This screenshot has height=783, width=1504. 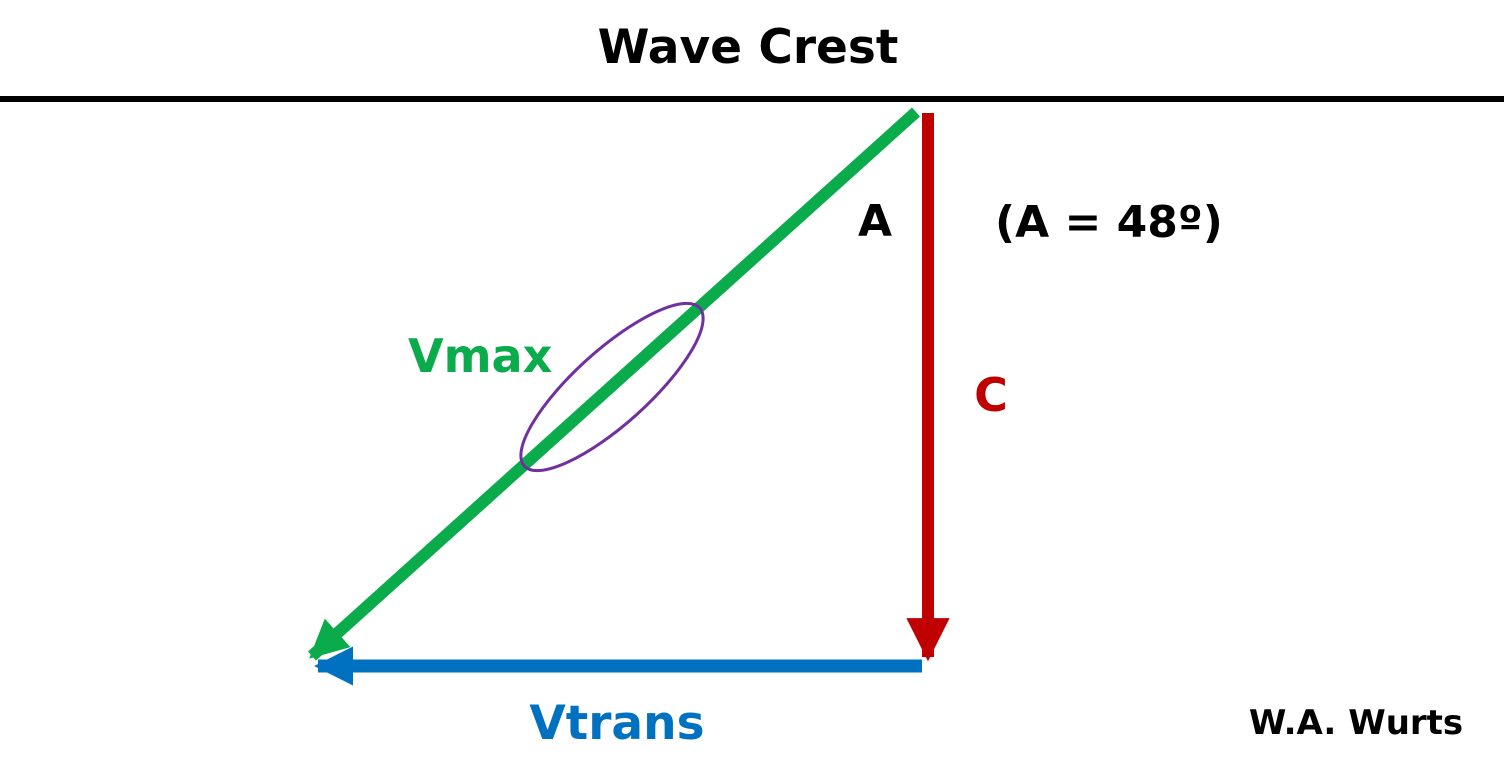 What do you see at coordinates (1356, 723) in the screenshot?
I see `author-credit: W.A. Wurts` at bounding box center [1356, 723].